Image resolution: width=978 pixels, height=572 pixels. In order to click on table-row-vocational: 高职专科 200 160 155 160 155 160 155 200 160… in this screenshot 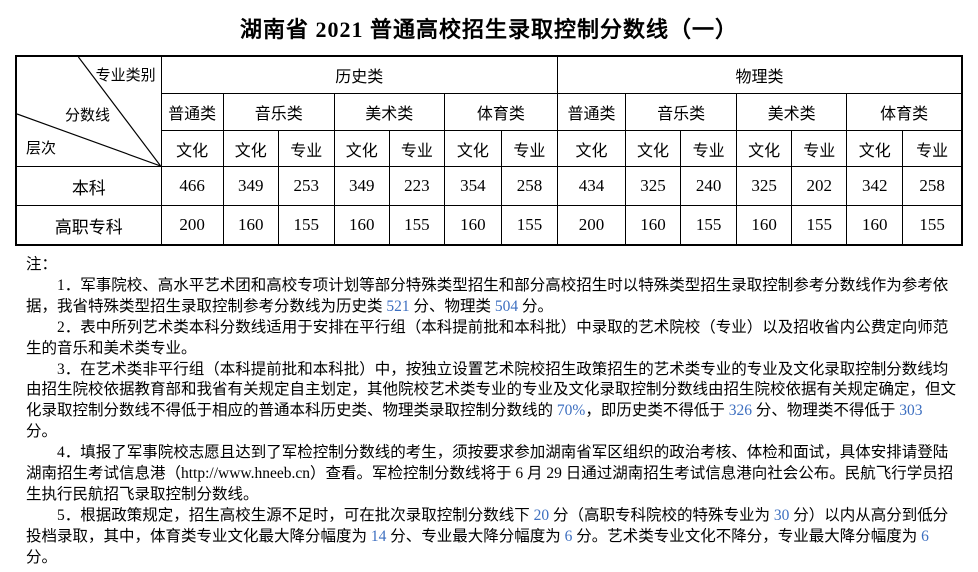, I will do `click(489, 225)`.